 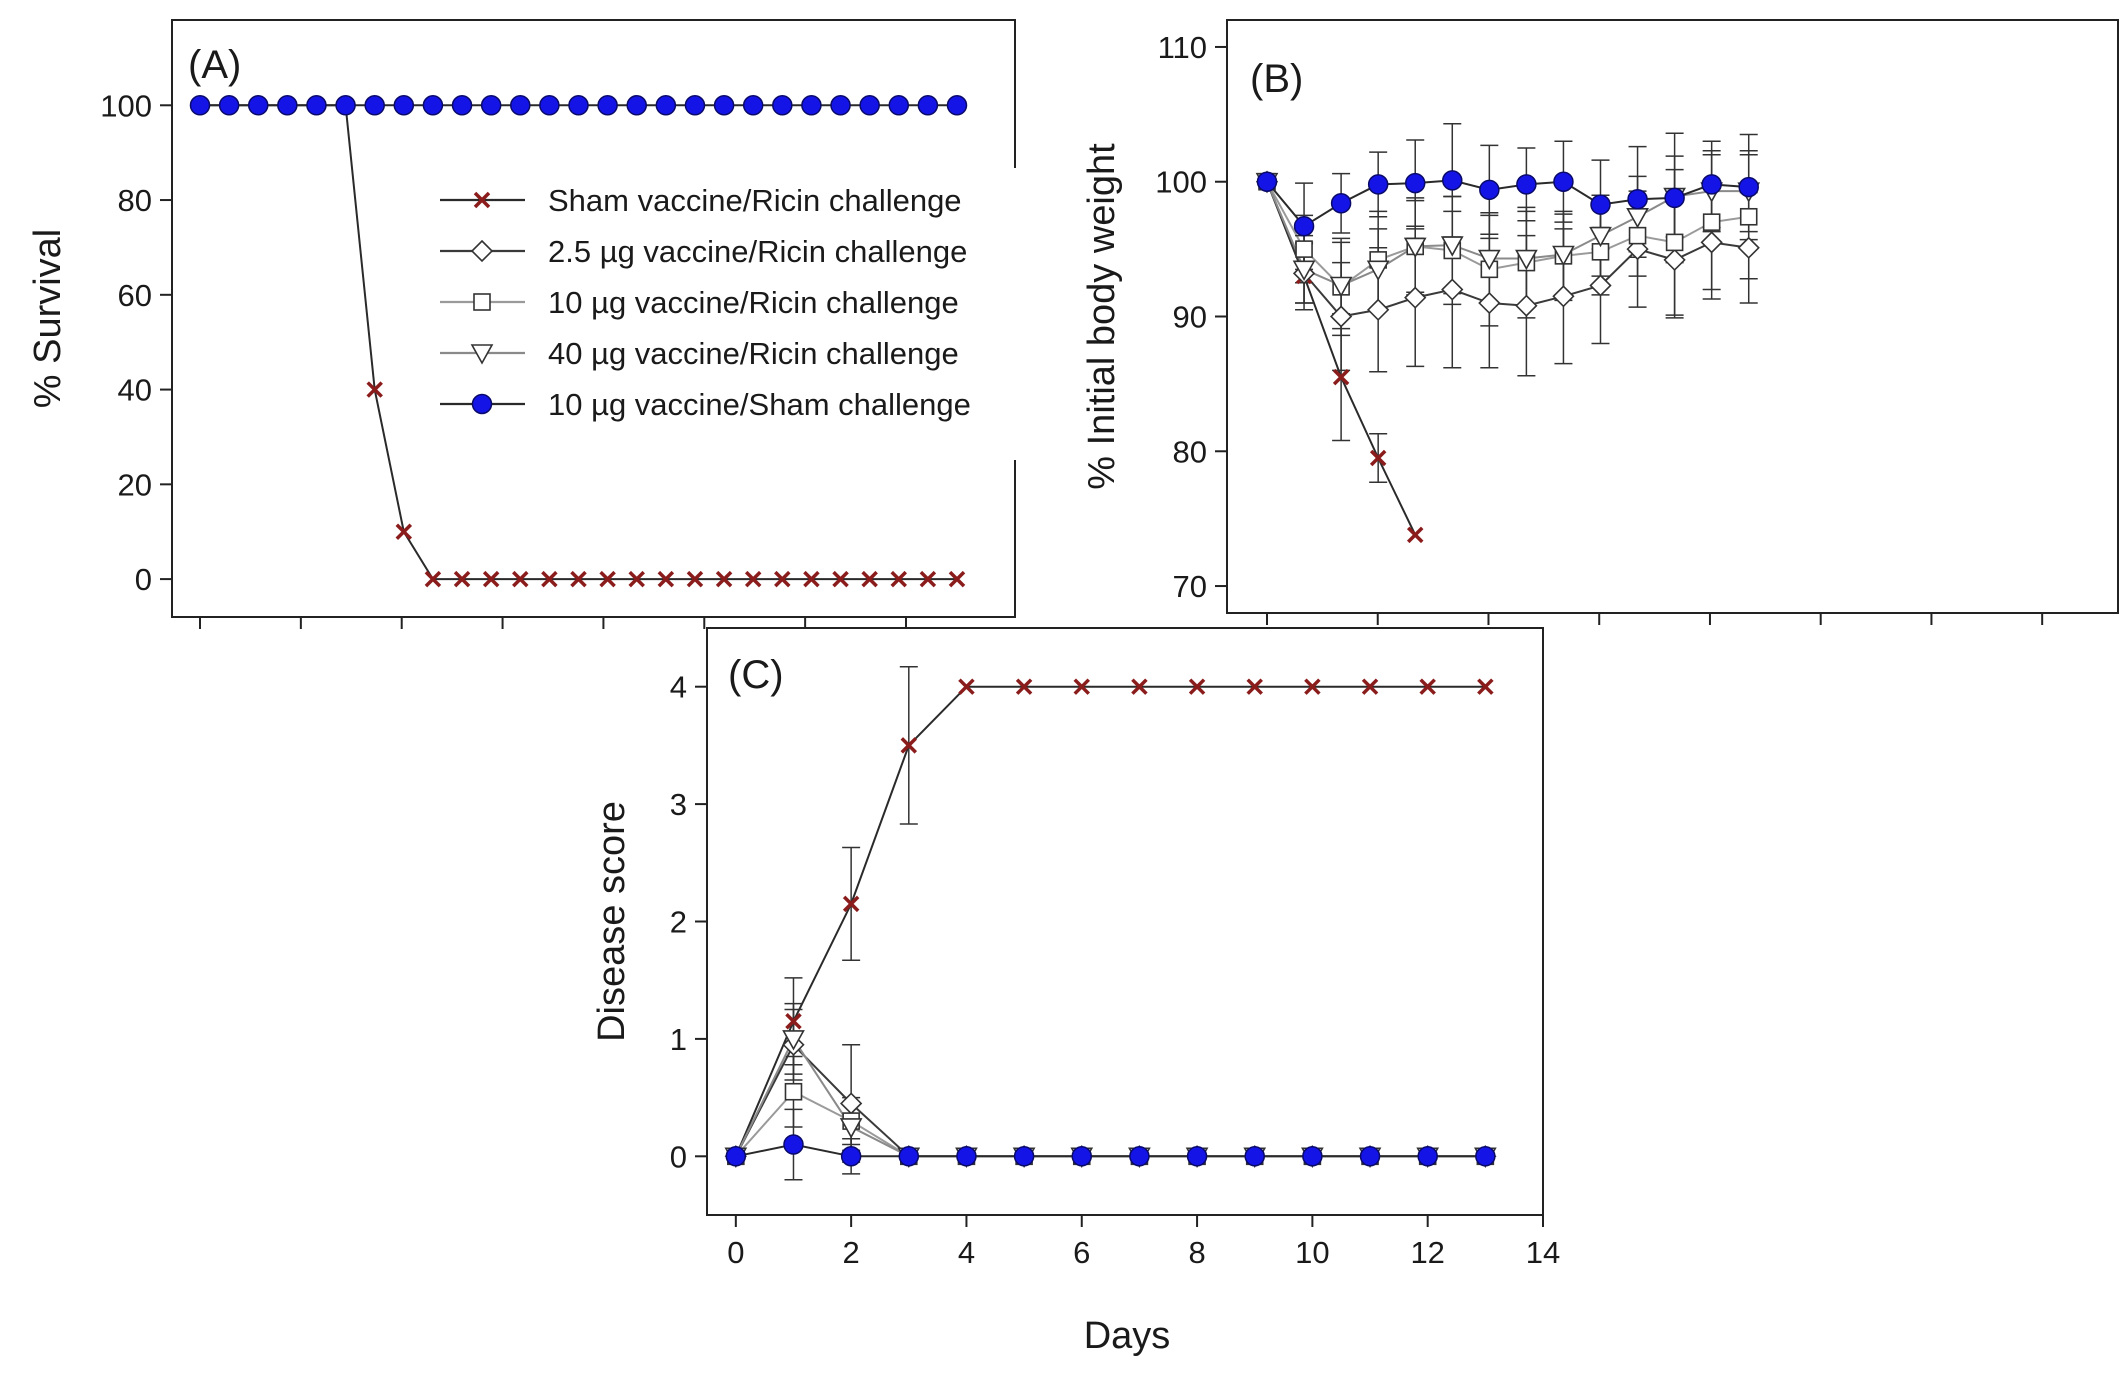 What do you see at coordinates (678, 1156) in the screenshot?
I see `y-tick-label: 0` at bounding box center [678, 1156].